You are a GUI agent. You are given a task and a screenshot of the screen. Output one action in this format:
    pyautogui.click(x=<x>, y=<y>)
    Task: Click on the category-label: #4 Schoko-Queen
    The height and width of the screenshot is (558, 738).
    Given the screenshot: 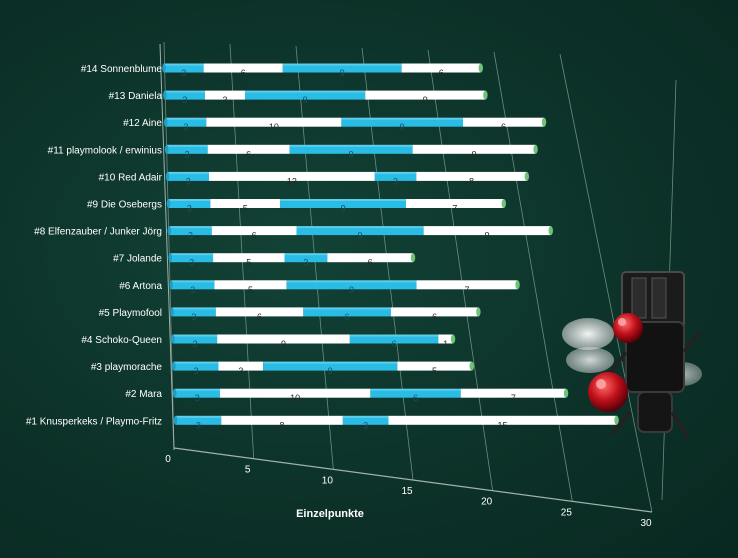 What is the action you would take?
    pyautogui.click(x=121, y=340)
    